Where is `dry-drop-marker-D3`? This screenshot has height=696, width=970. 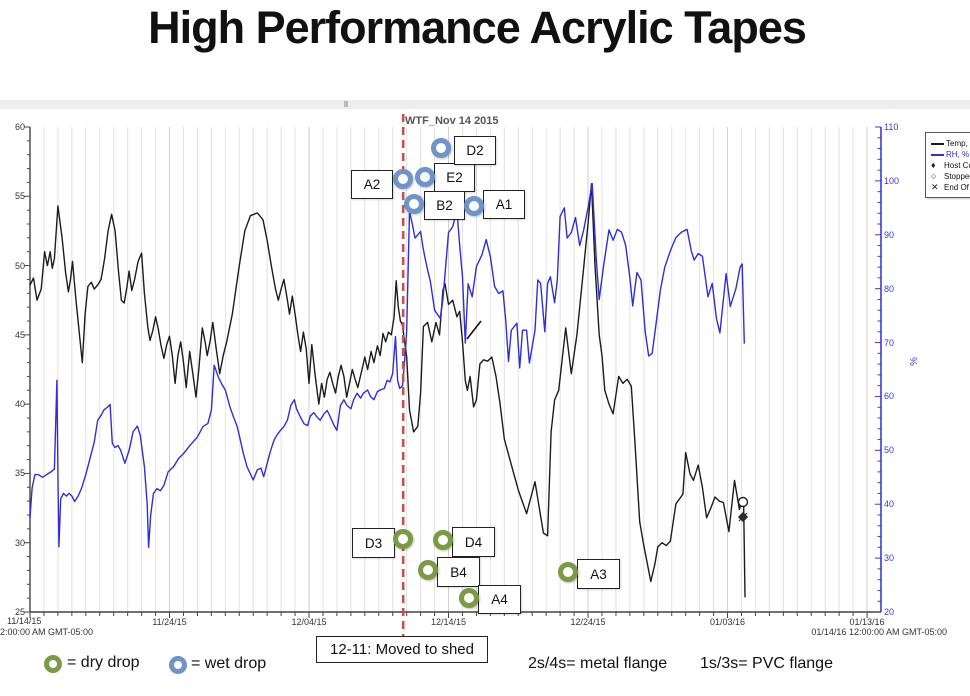 dry-drop-marker-D3 is located at coordinates (402, 538).